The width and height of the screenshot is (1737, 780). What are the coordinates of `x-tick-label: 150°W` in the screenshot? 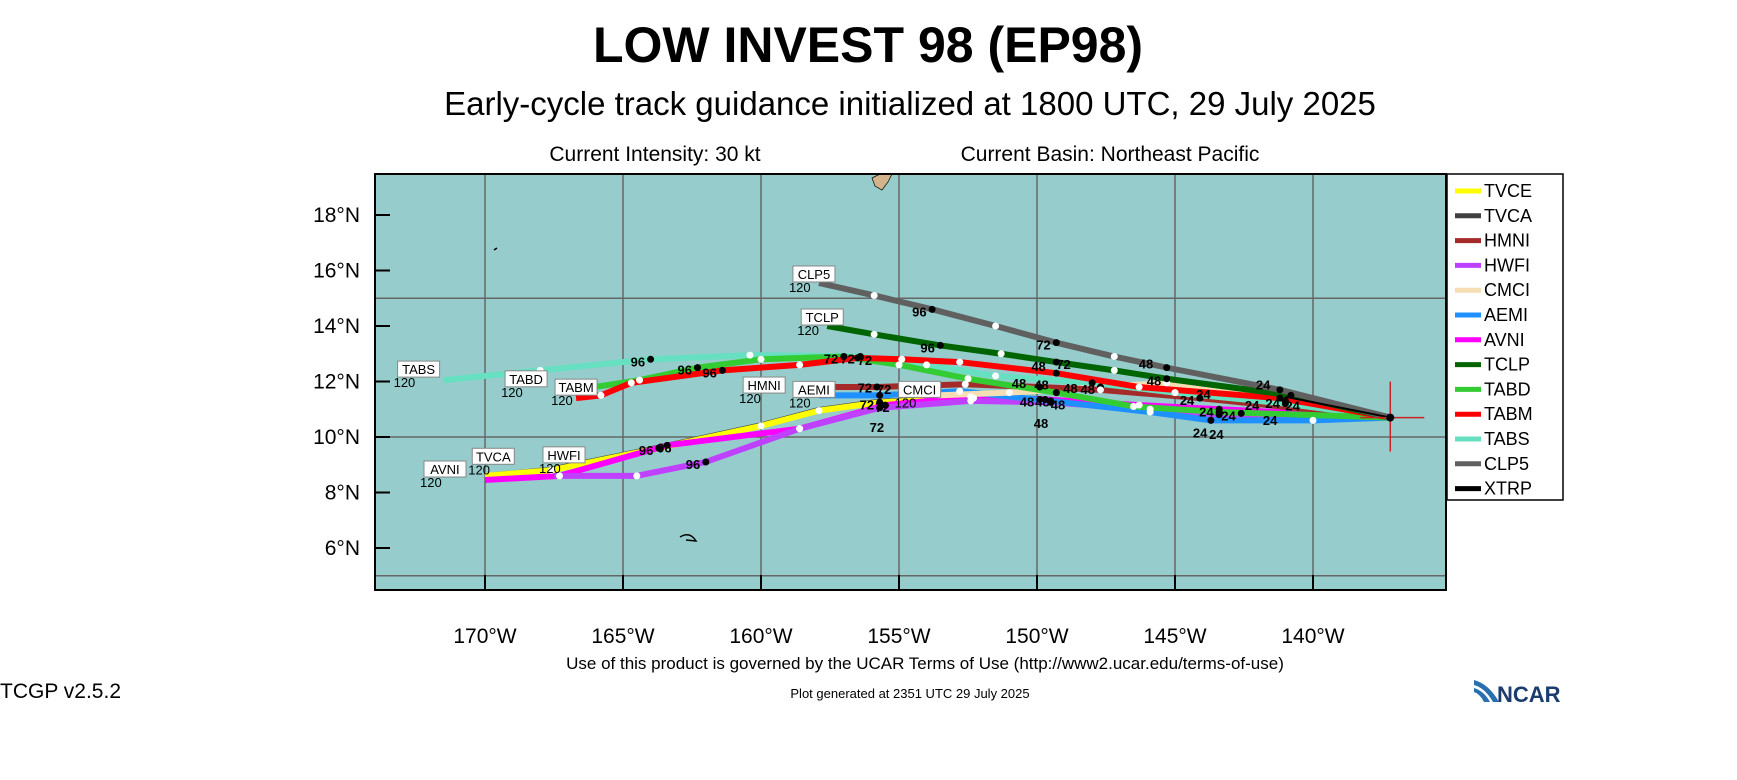 It's located at (1036, 636).